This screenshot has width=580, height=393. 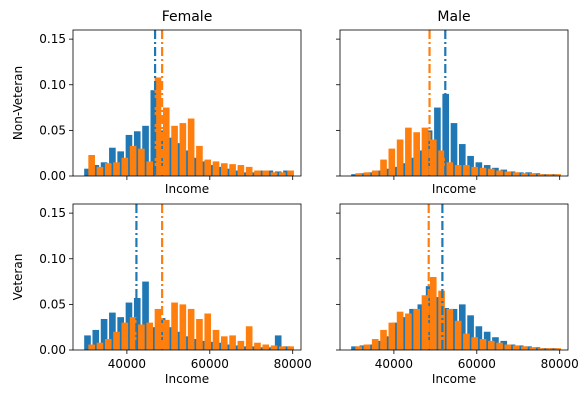 I want to click on x-tick-label: 40000, so click(x=394, y=364).